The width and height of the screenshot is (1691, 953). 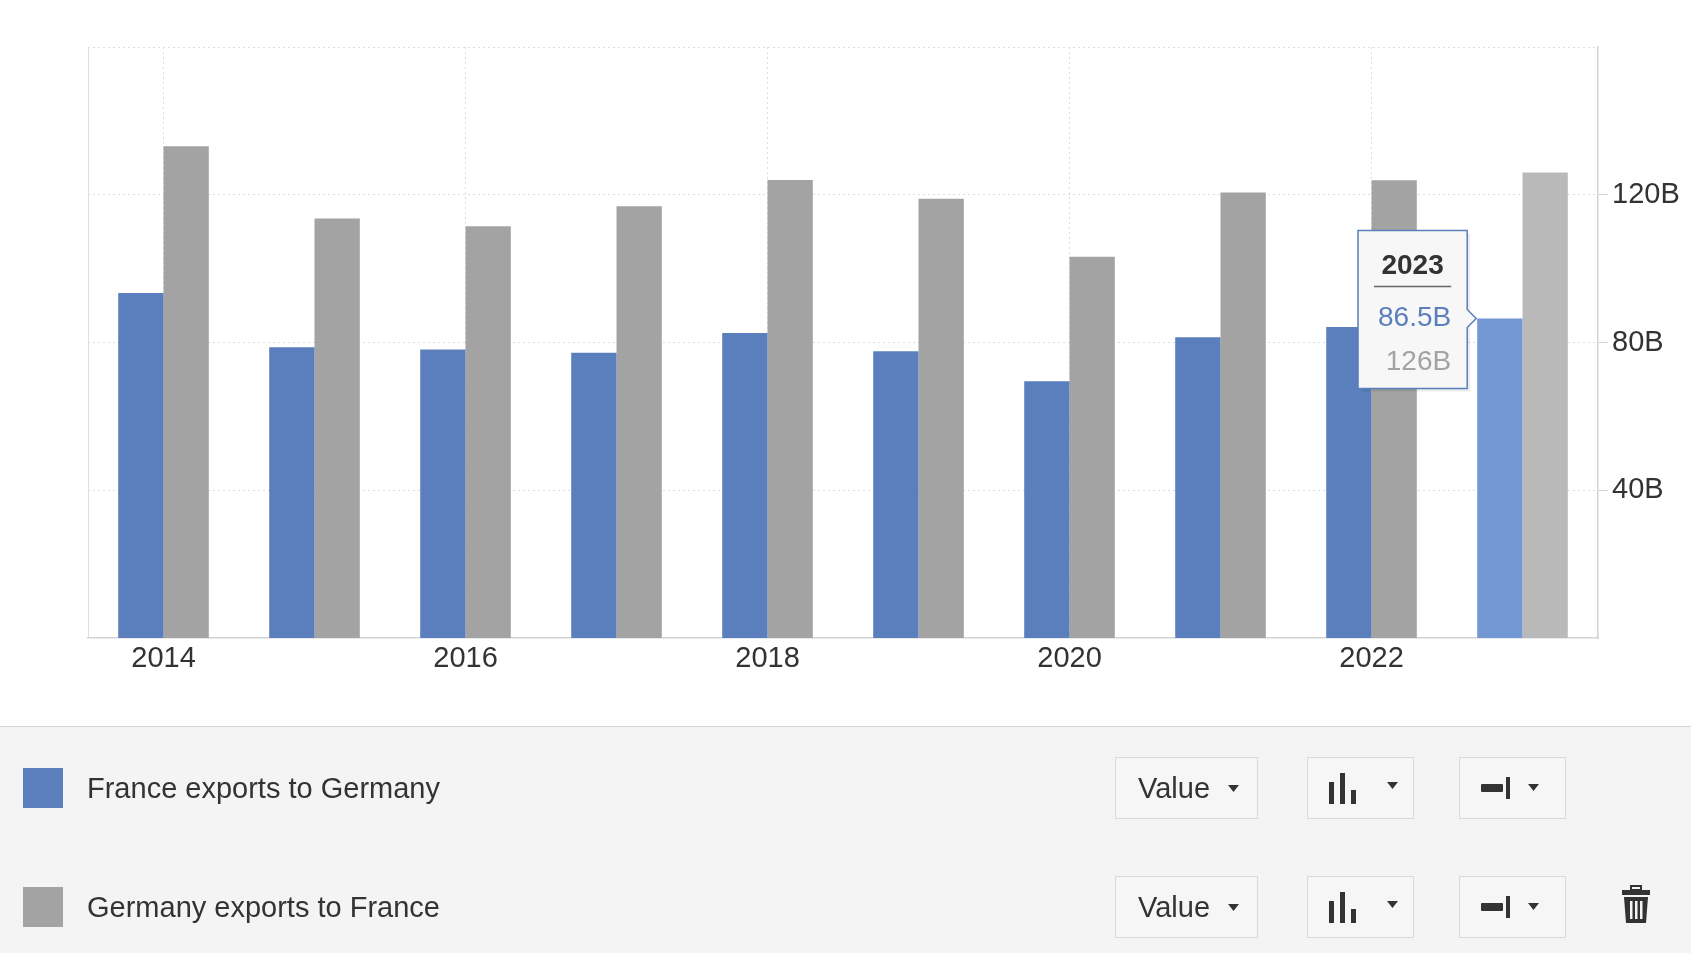 What do you see at coordinates (767, 657) in the screenshot?
I see `x-tick-label: 2018` at bounding box center [767, 657].